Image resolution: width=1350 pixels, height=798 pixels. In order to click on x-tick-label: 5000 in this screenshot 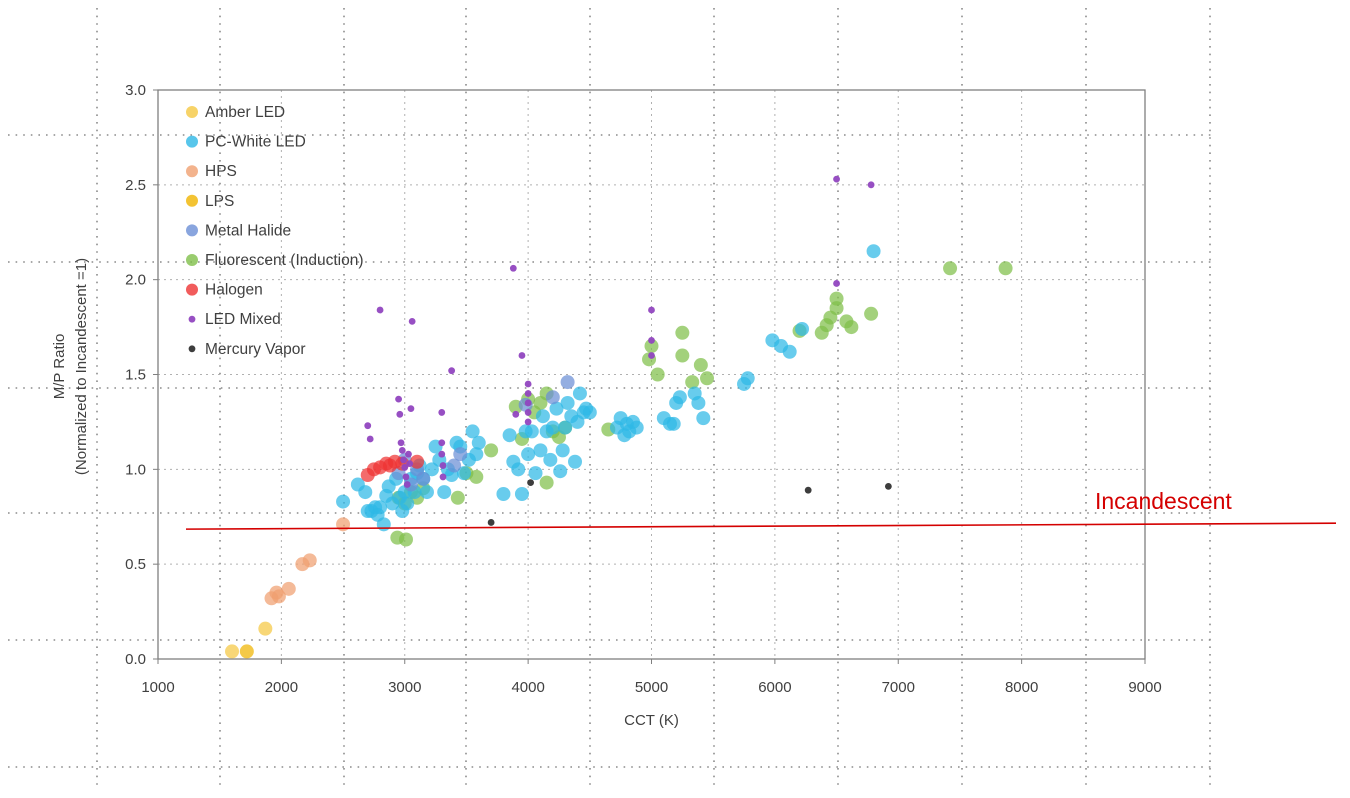, I will do `click(651, 687)`.